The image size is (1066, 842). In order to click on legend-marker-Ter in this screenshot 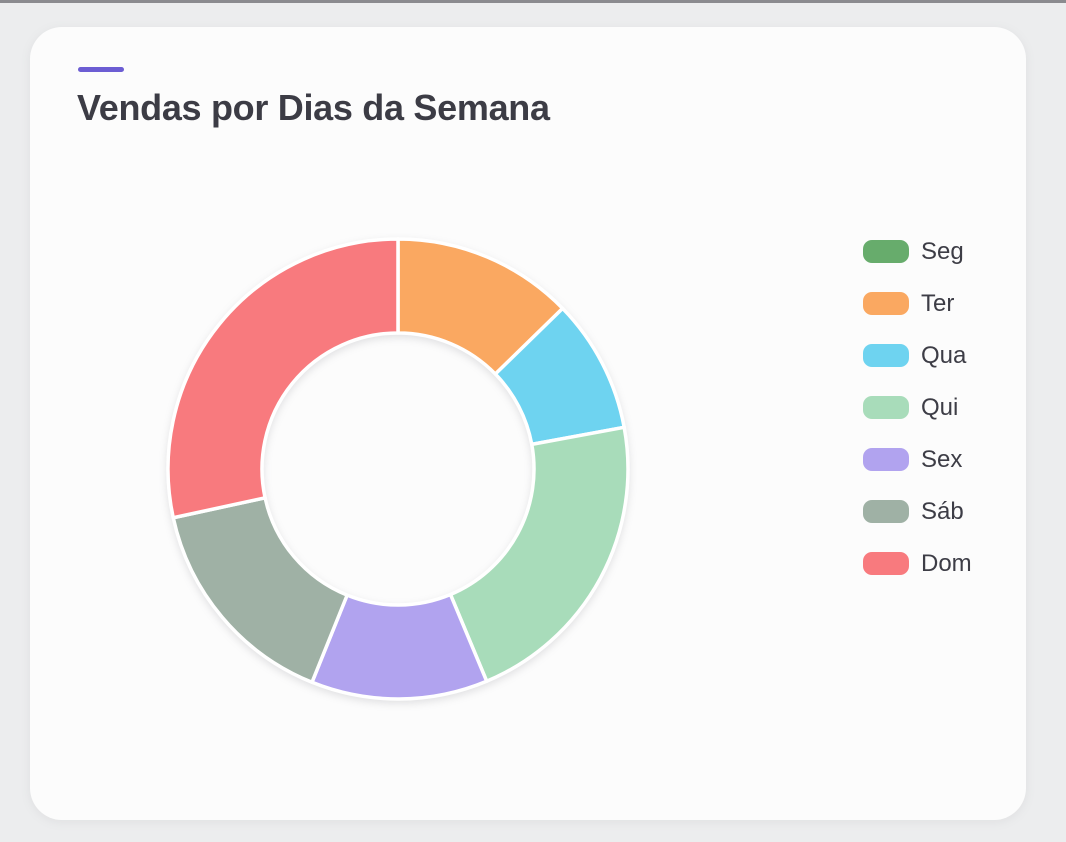, I will do `click(886, 303)`.